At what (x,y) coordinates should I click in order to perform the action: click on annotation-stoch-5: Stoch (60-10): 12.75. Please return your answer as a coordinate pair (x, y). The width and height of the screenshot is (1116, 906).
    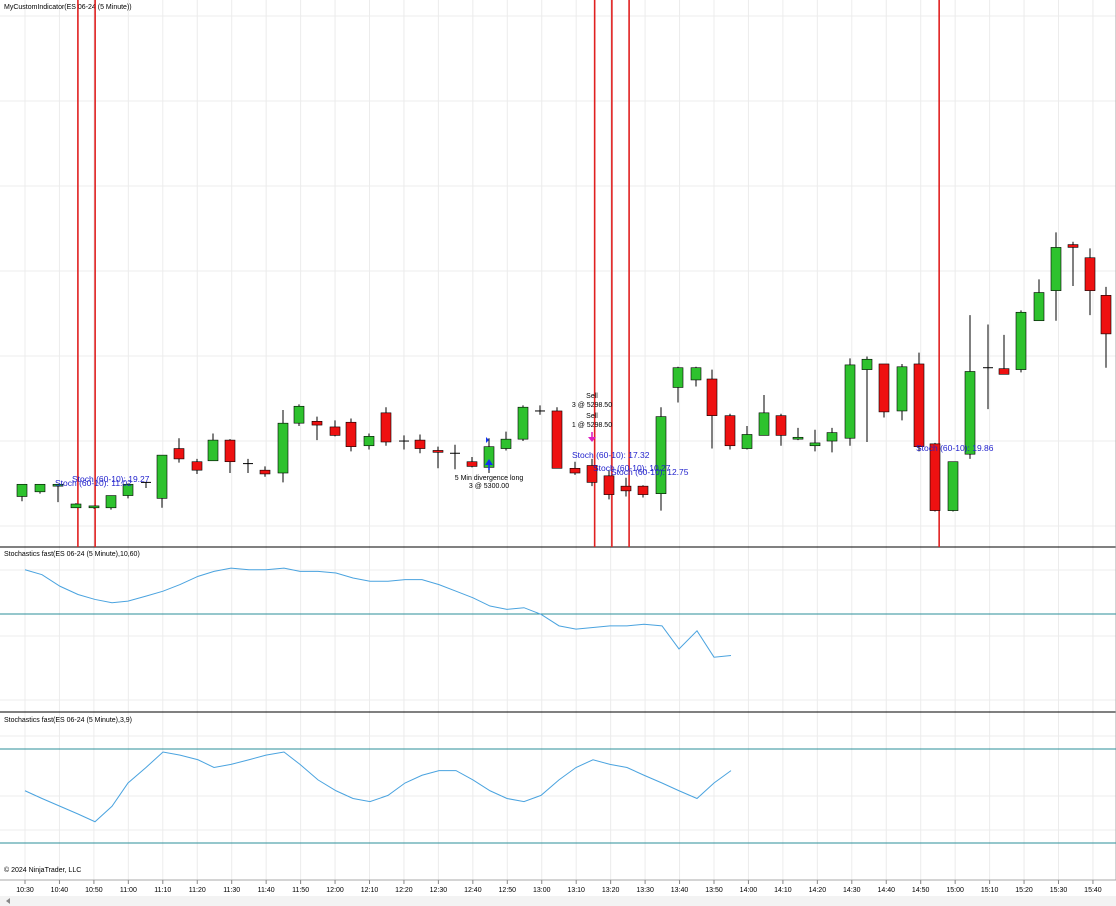
    Looking at the image, I should click on (650, 472).